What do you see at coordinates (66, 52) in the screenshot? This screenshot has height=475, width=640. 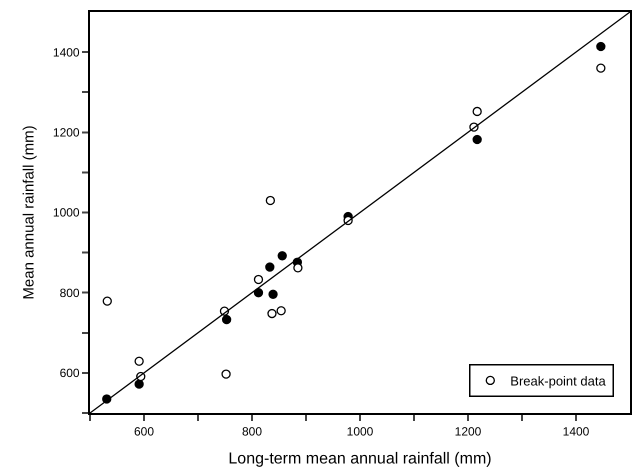 I see `y-tick-label: 1400` at bounding box center [66, 52].